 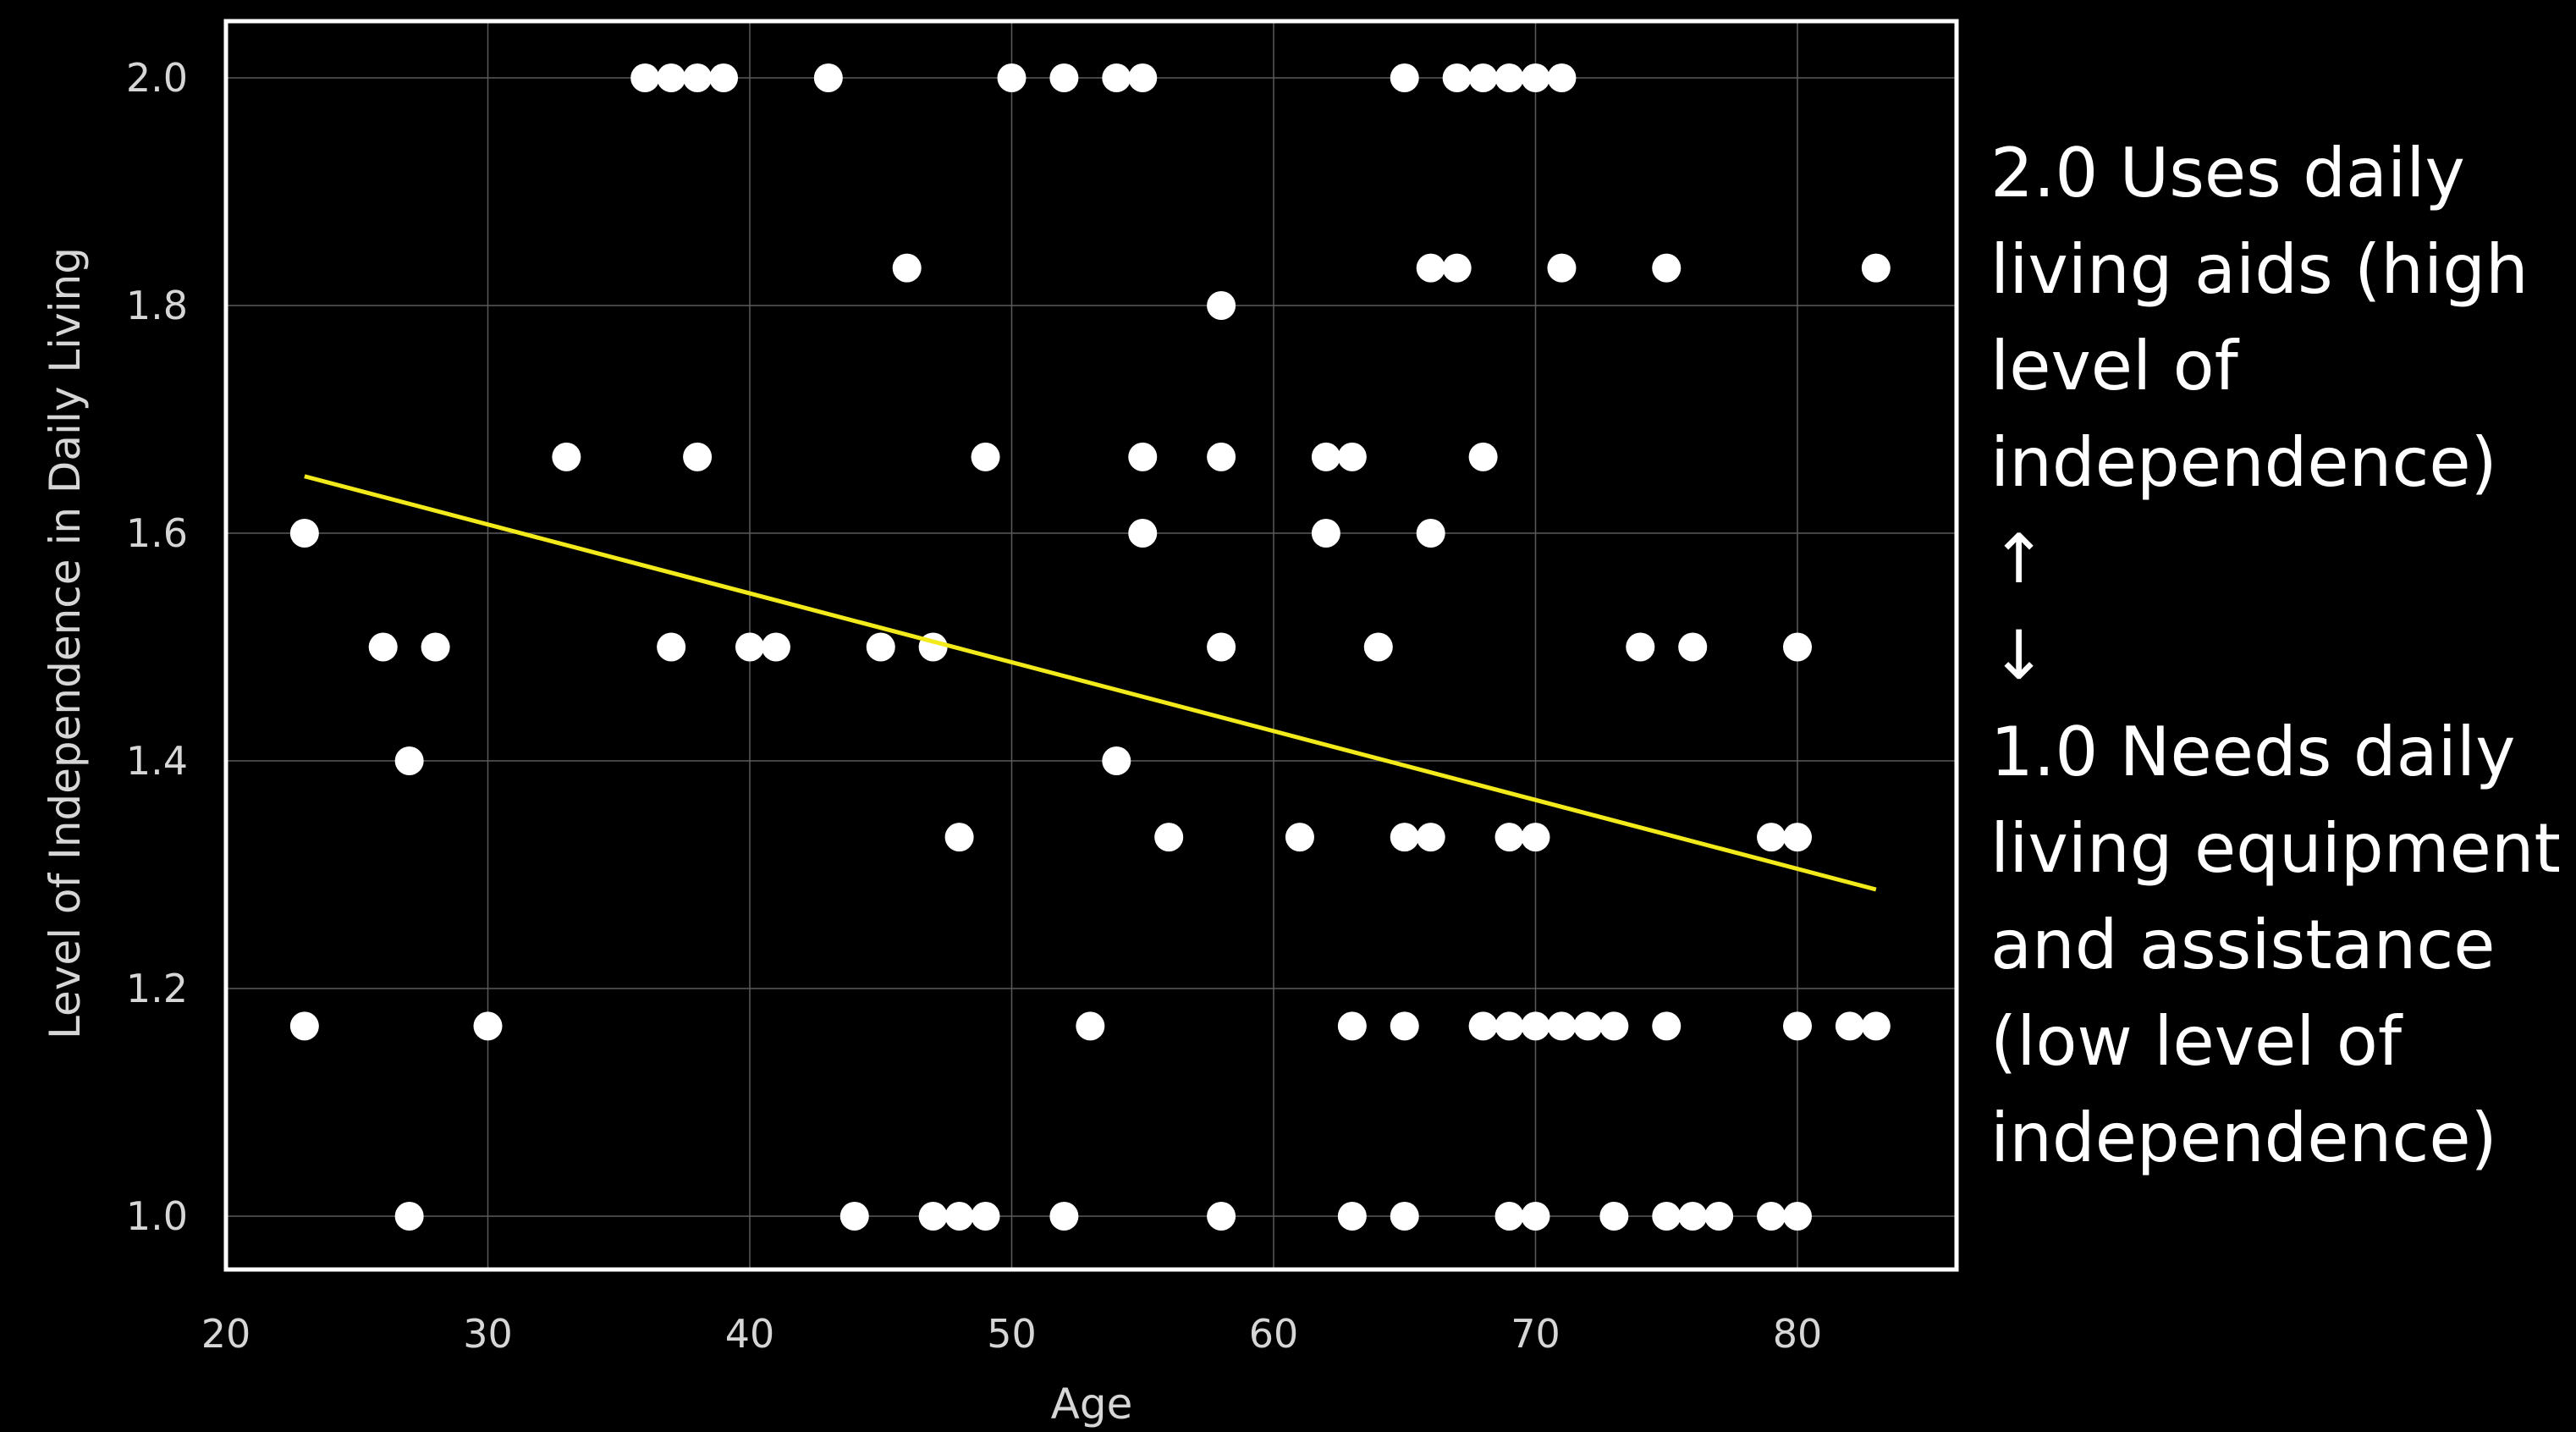 I want to click on note-line: and assistance, so click(x=2243, y=945).